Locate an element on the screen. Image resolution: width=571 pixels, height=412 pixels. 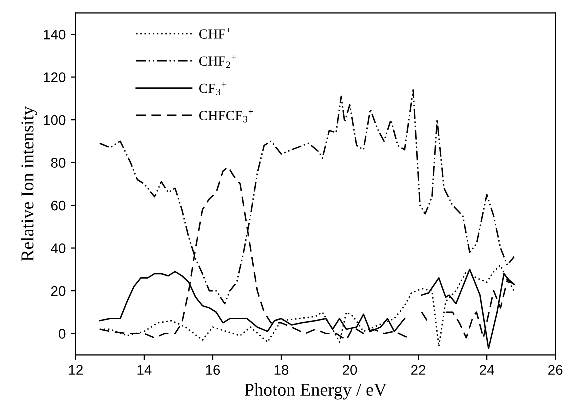
y-tick-label: 60 is located at coordinates (58, 205).